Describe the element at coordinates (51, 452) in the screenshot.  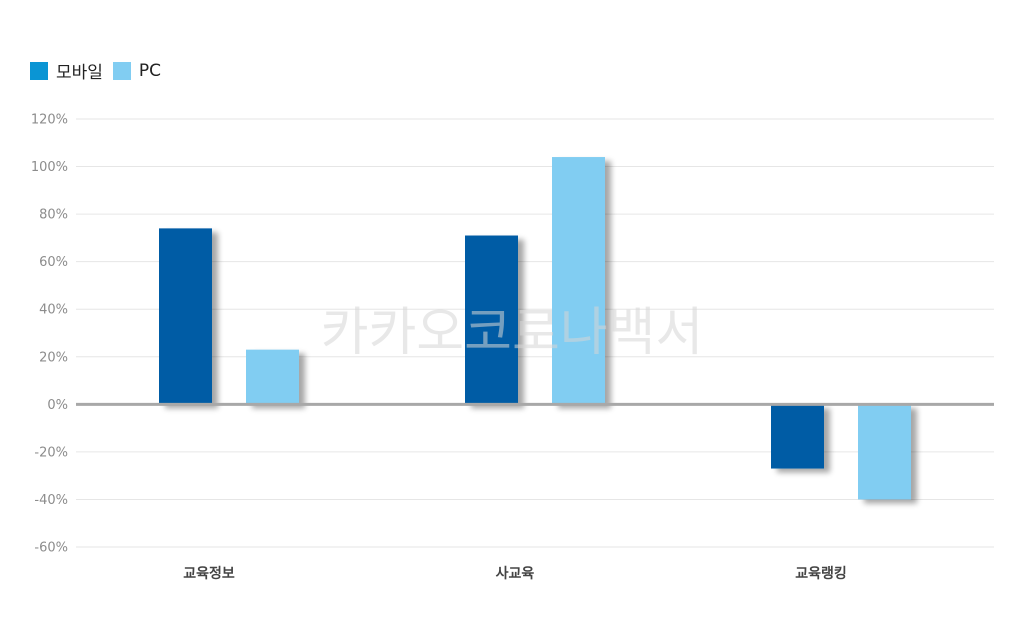
I see `y-tick-label: -20%` at that location.